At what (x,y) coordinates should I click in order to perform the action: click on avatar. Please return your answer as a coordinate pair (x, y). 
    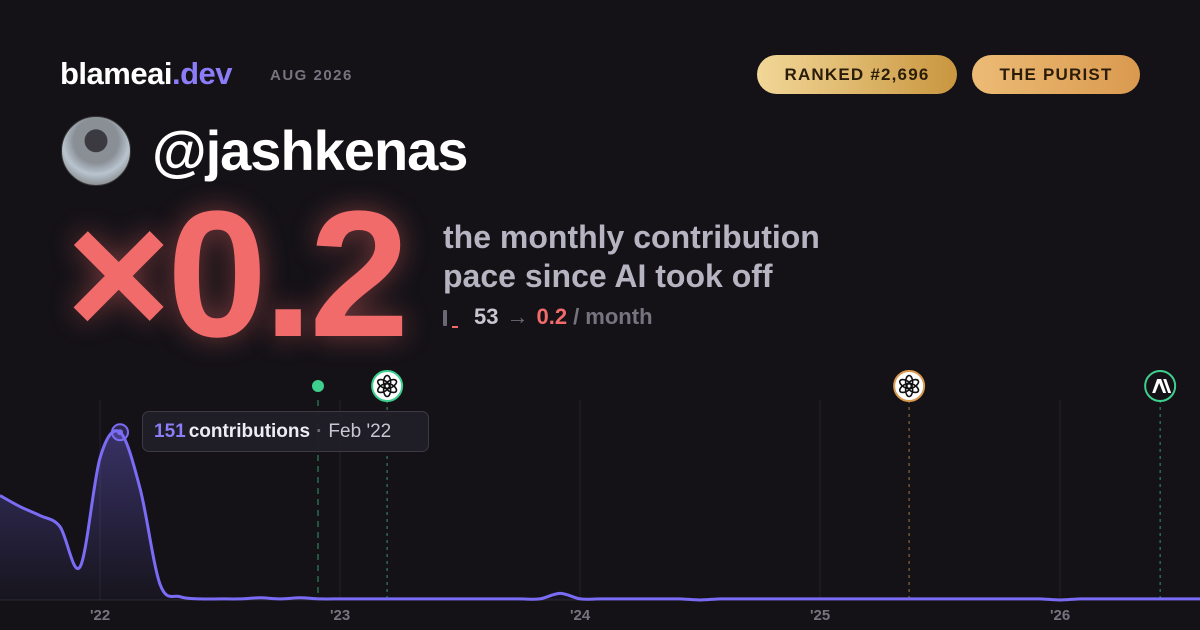
    Looking at the image, I should click on (96, 151).